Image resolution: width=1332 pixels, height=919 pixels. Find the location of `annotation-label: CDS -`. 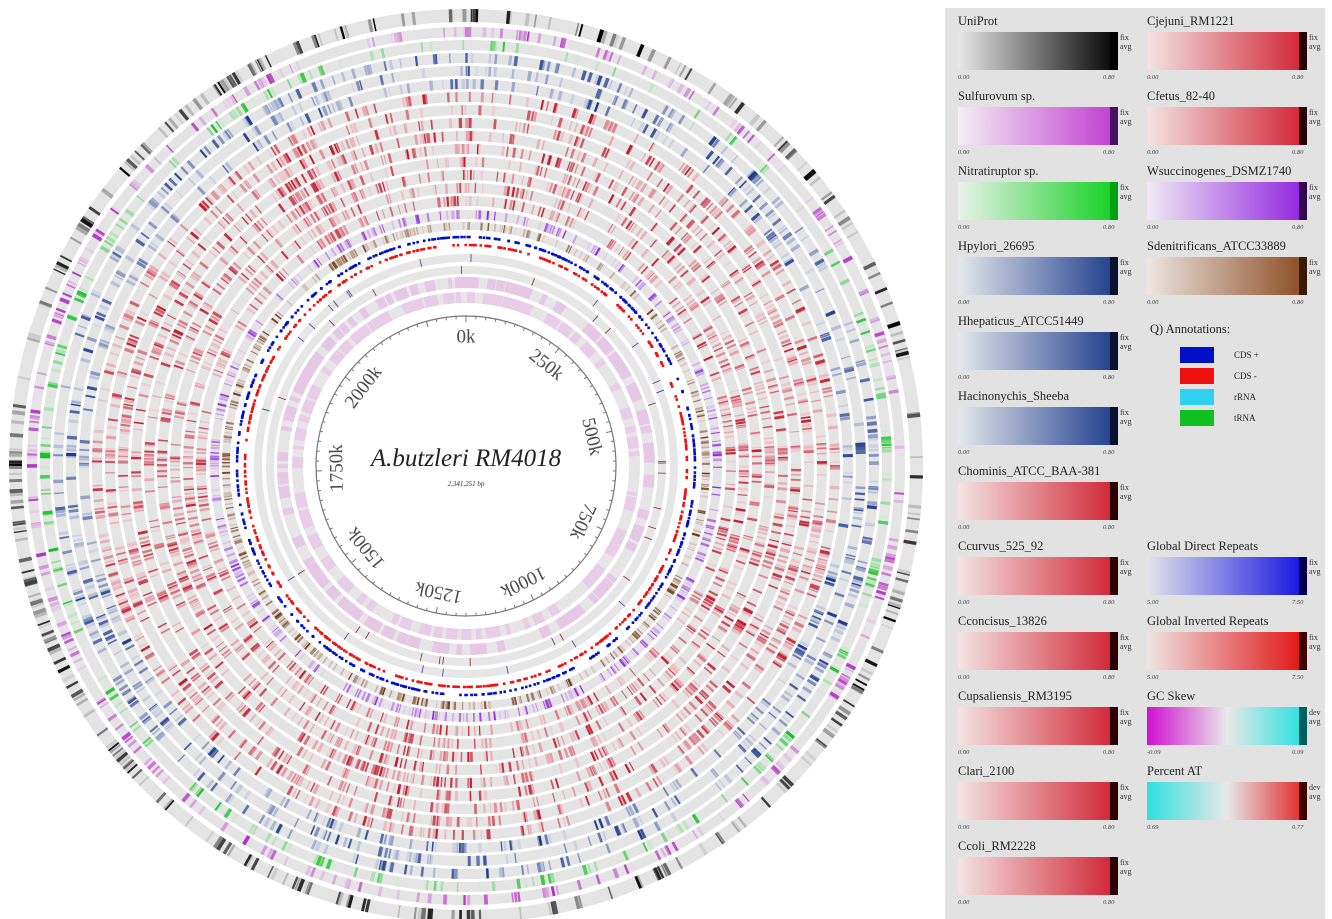

annotation-label: CDS - is located at coordinates (1245, 376).